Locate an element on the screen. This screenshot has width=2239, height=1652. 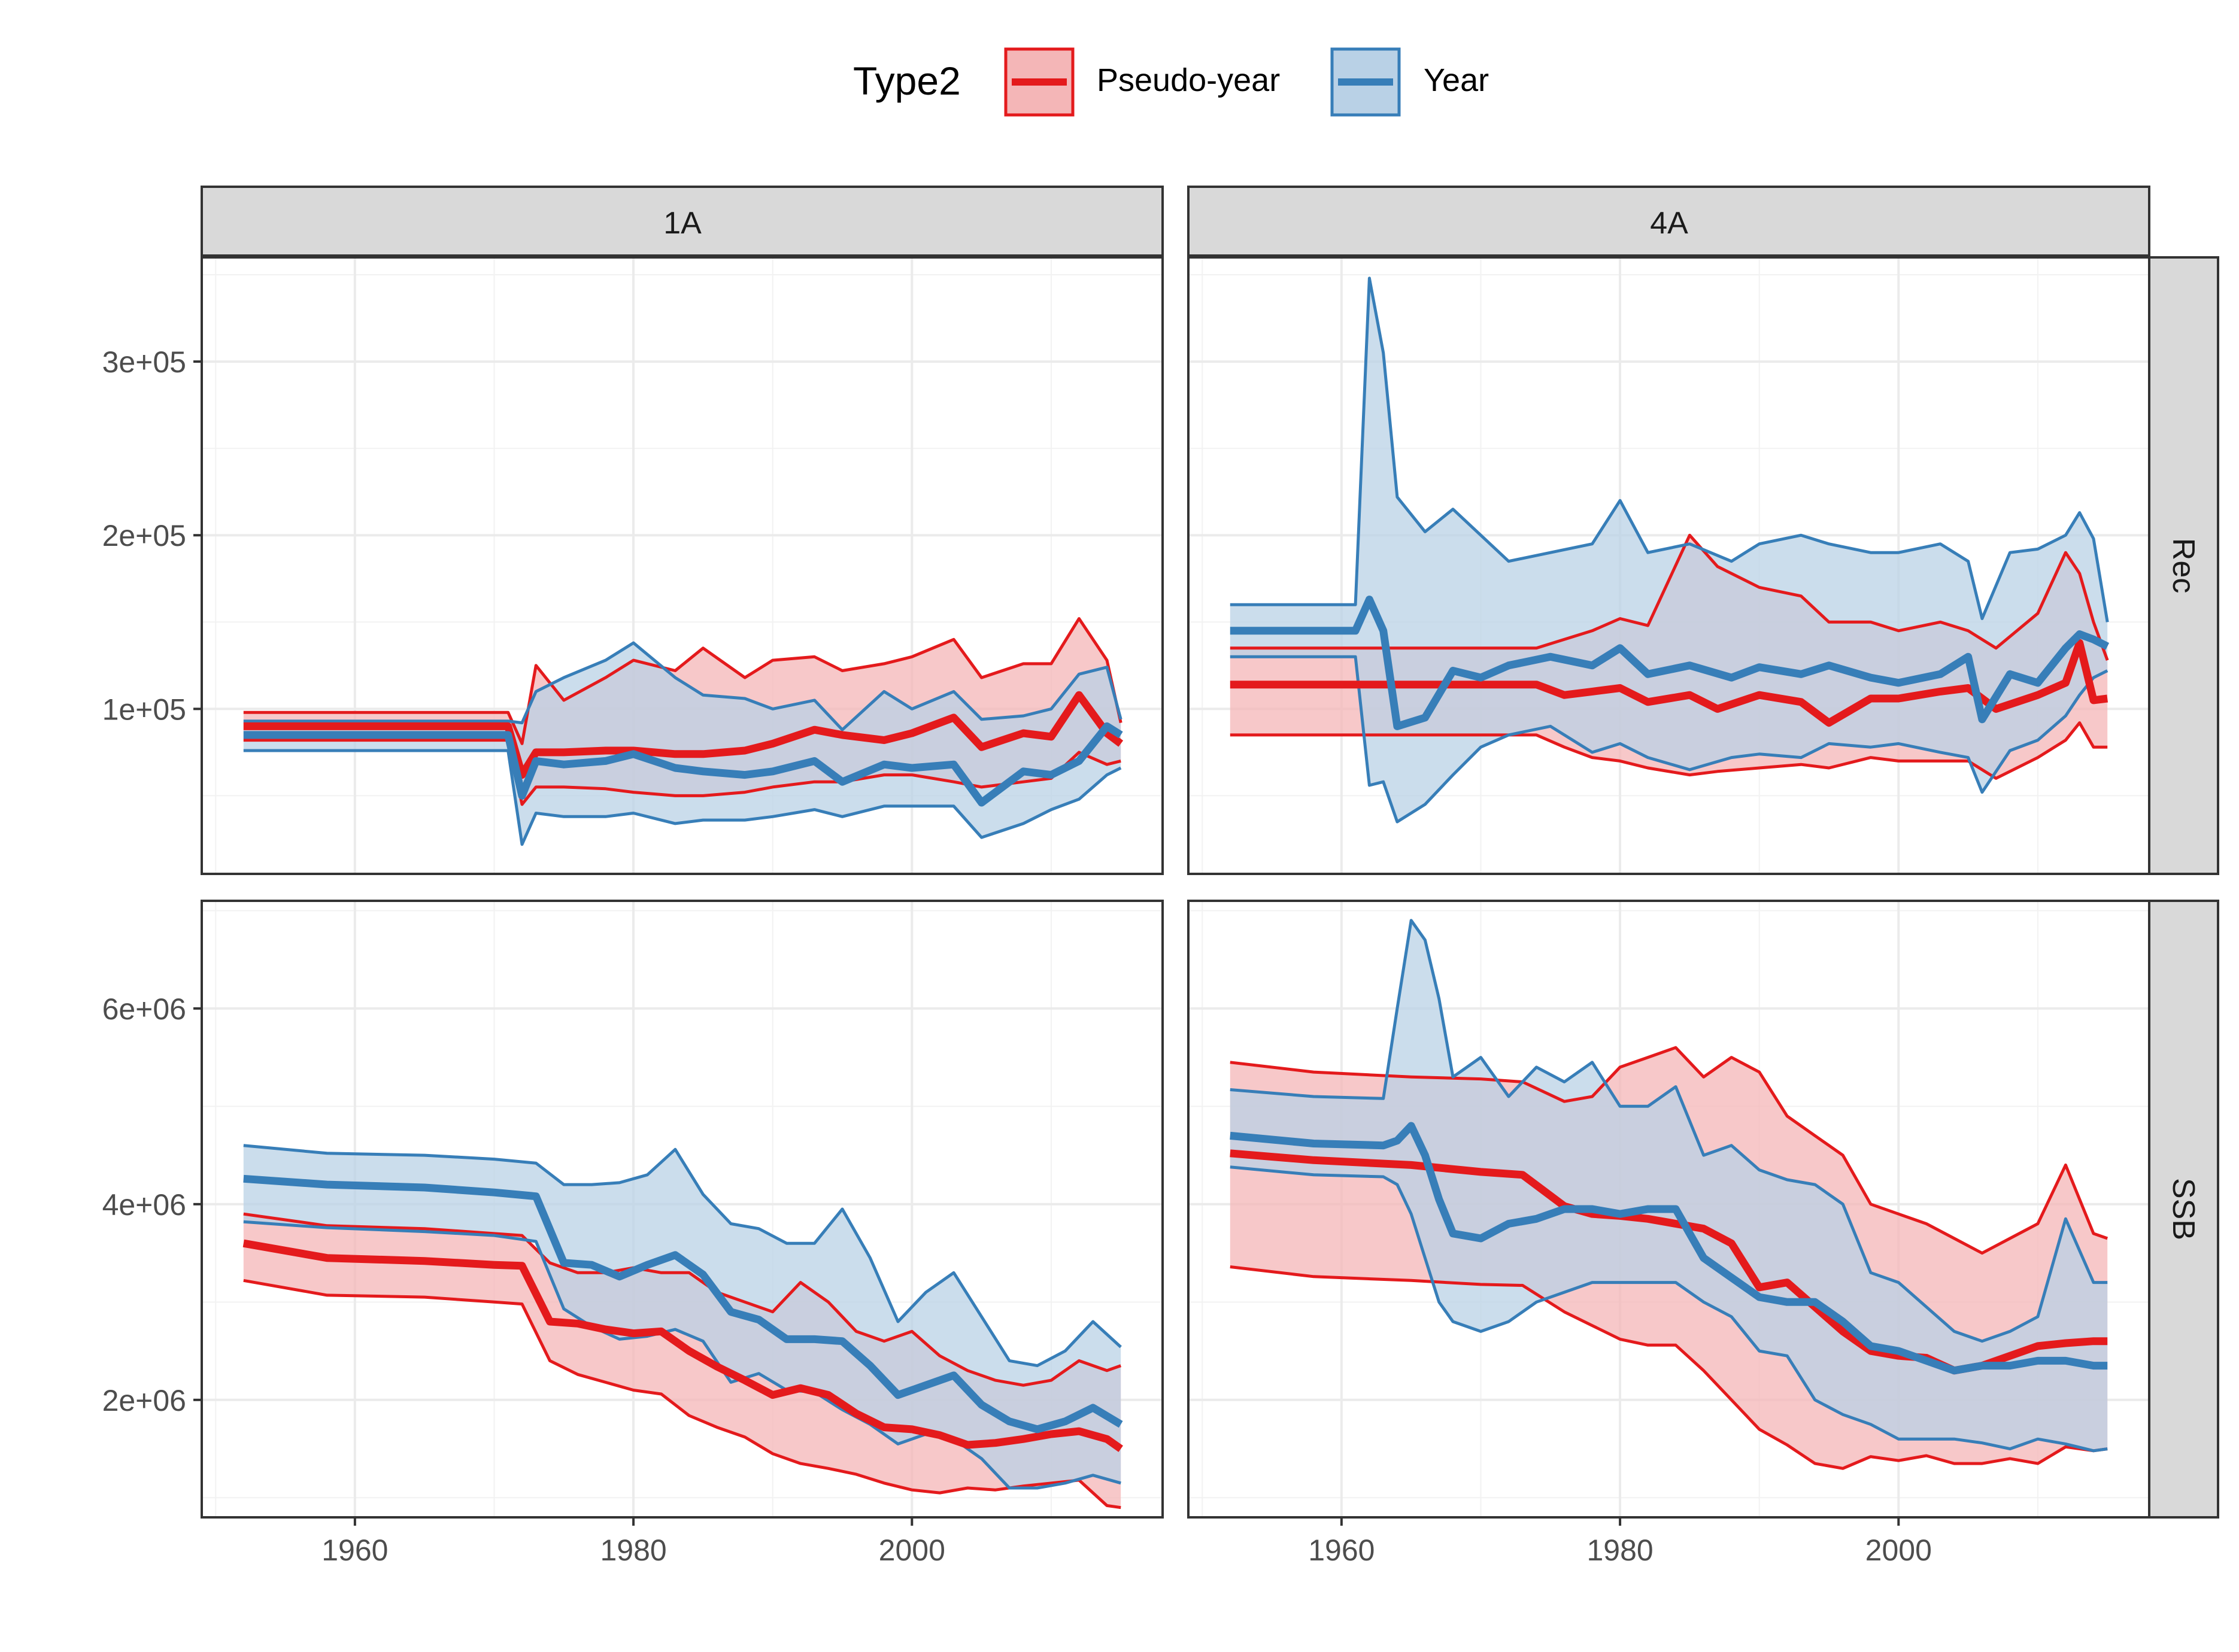
facet-strip-row-SSB: SSB is located at coordinates (2183, 1209).